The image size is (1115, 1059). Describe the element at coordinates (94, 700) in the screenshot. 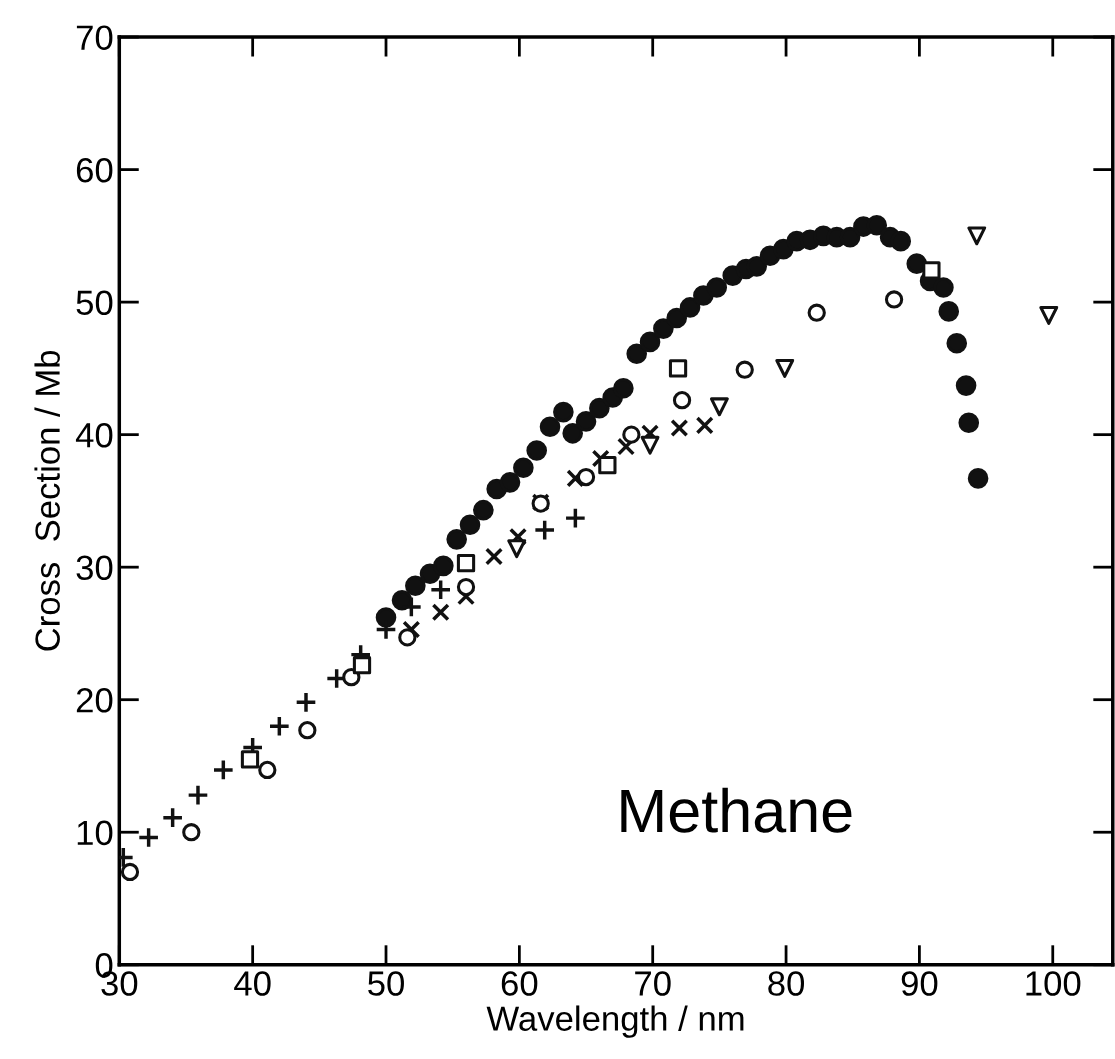

I see `y-tick-label: 20` at that location.